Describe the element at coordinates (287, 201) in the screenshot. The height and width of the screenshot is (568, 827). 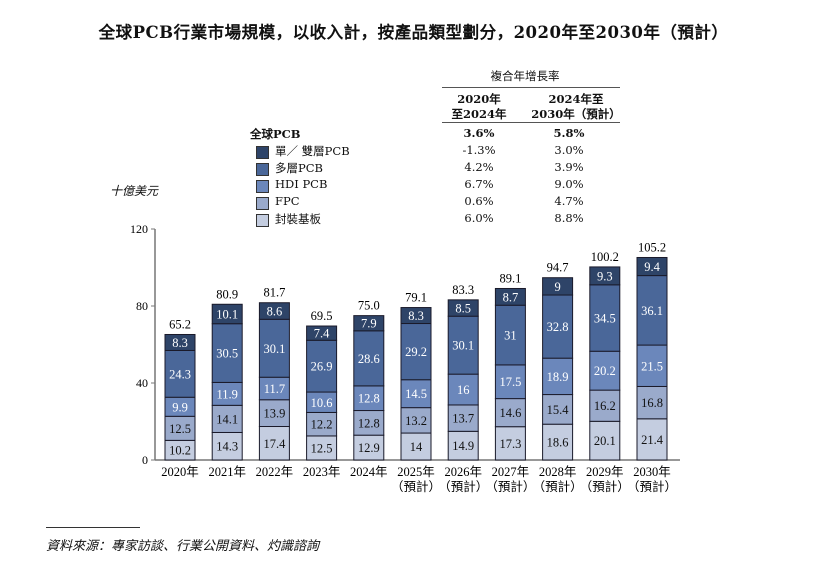
I see `legend-label: FPC` at that location.